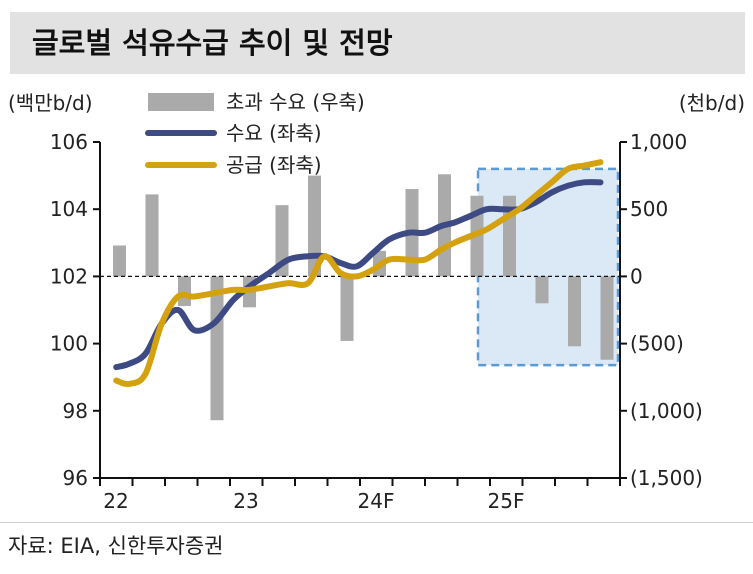 The image size is (753, 574). Describe the element at coordinates (274, 133) in the screenshot. I see `legend-label-demand: 수요 (좌축)` at that location.